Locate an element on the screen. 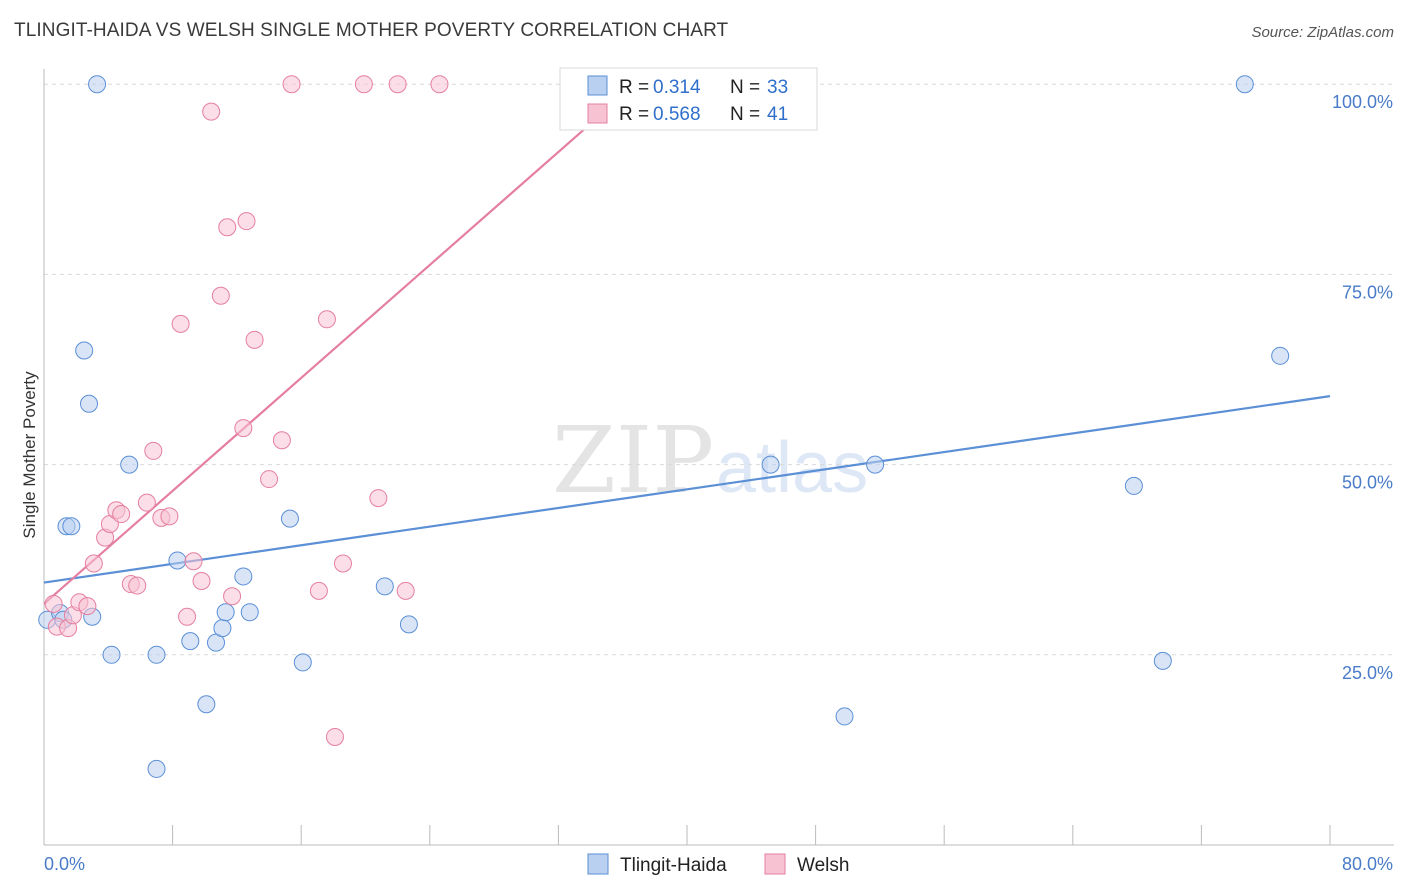 The height and width of the screenshot is (892, 1406). legend-swatch-welsh is located at coordinates (597, 113).